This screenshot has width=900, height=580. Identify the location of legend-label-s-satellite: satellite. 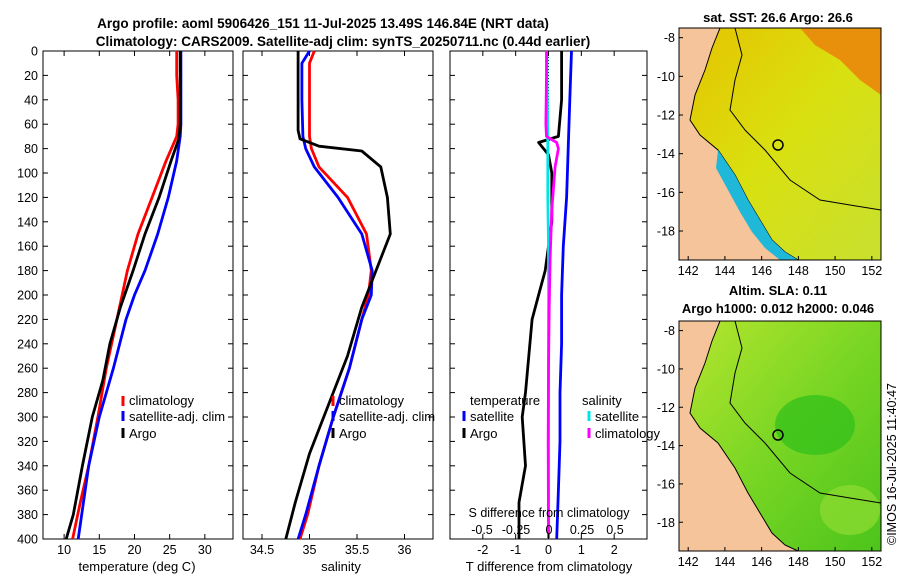
(617, 416).